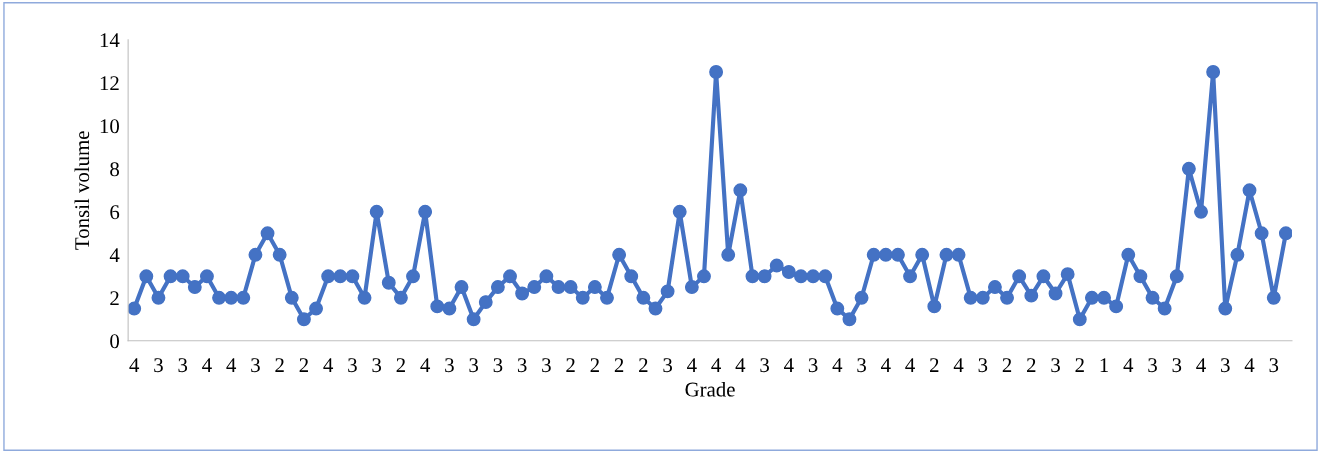 The image size is (1321, 452). What do you see at coordinates (1104, 365) in the screenshot?
I see `x-tick-label: 1` at bounding box center [1104, 365].